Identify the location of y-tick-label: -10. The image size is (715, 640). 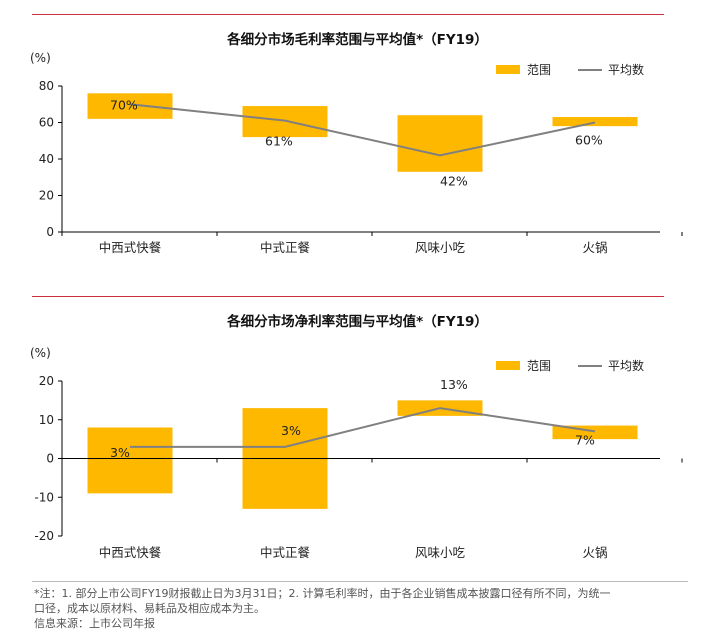
(44, 497).